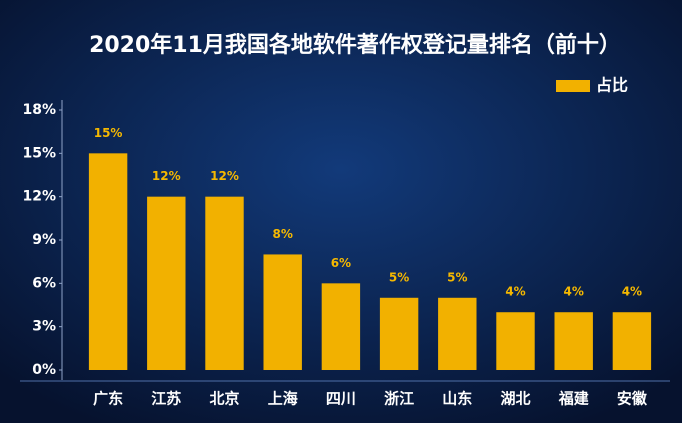  What do you see at coordinates (515, 399) in the screenshot?
I see `x-tick-label: 湖北` at bounding box center [515, 399].